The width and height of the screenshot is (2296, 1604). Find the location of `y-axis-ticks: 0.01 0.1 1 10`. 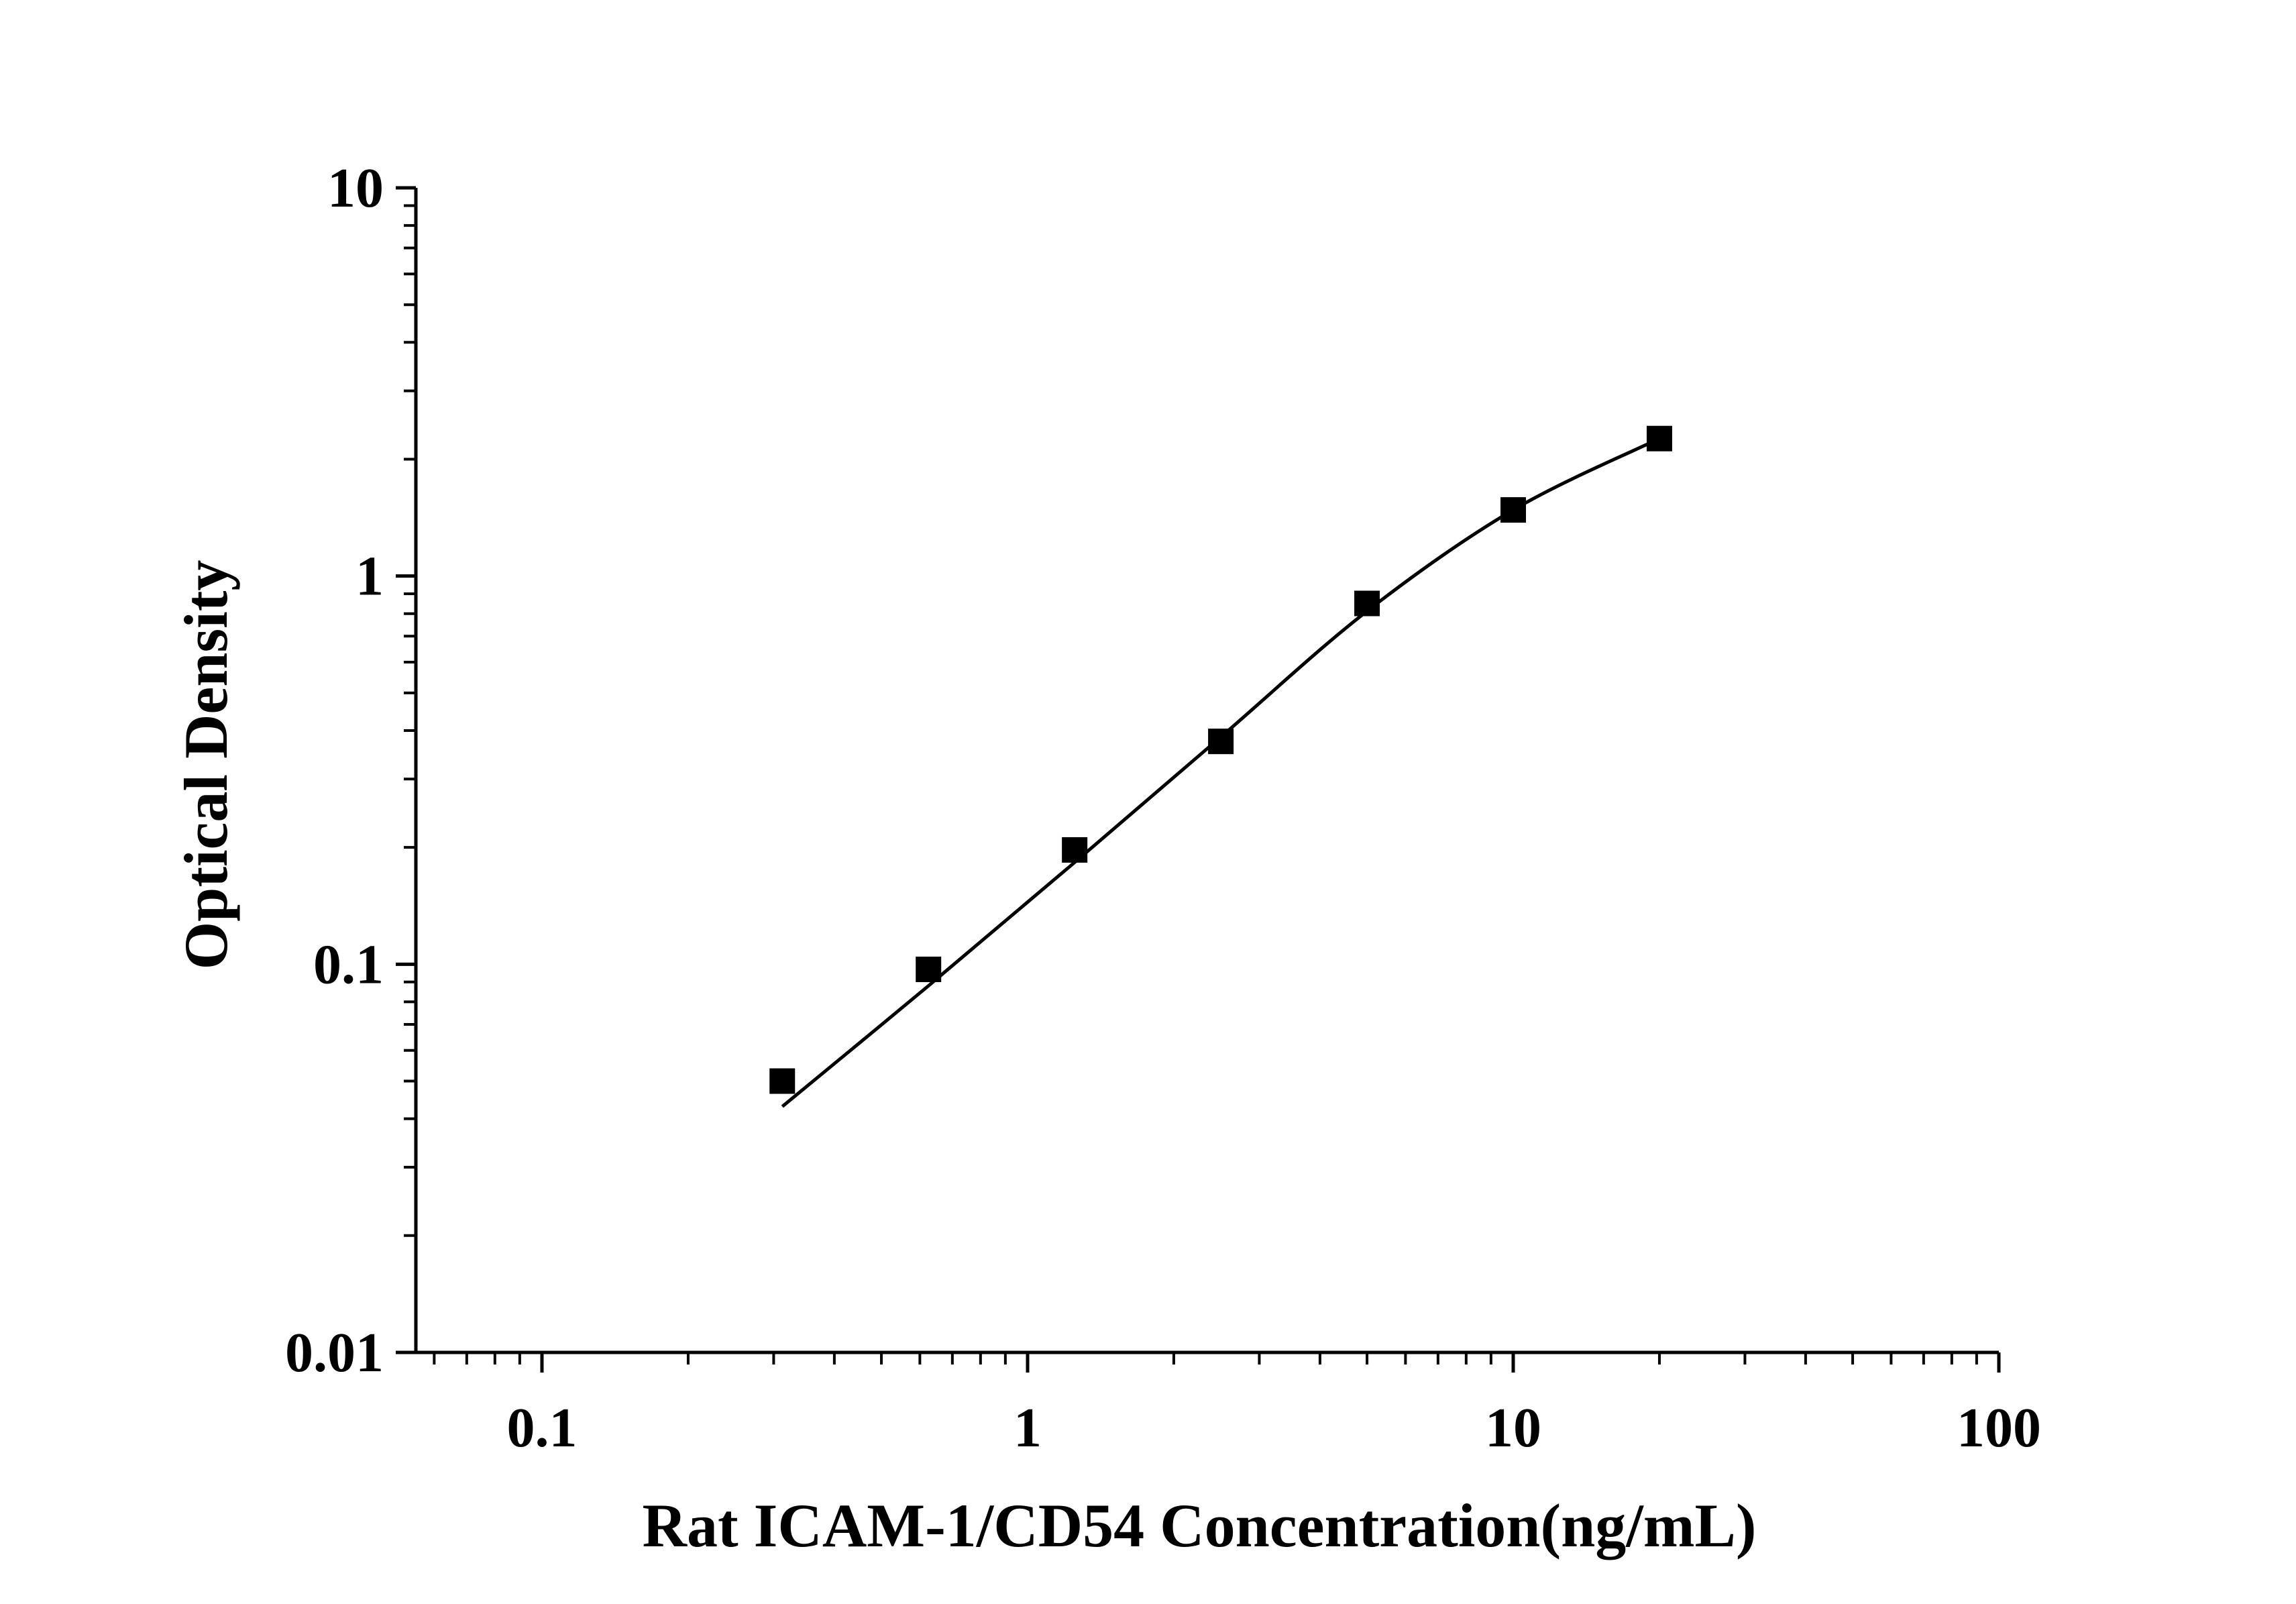

y-axis-ticks: 0.01 0.1 1 10 is located at coordinates (350, 771).